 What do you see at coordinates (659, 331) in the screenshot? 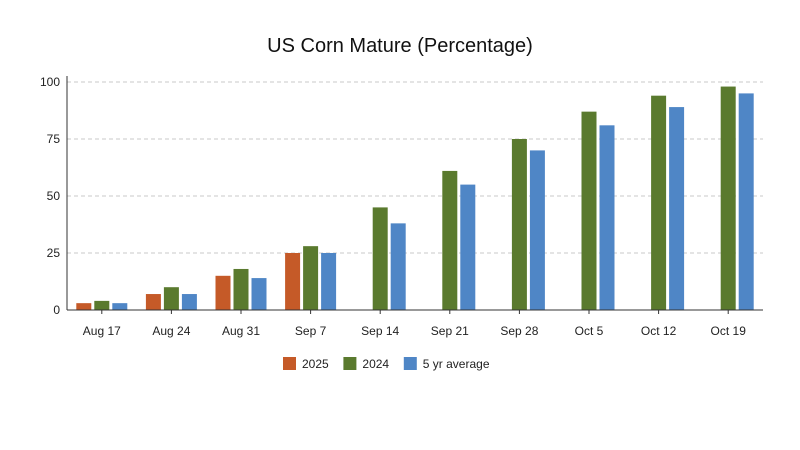
I see `x-tick-label: Oct 12` at bounding box center [659, 331].